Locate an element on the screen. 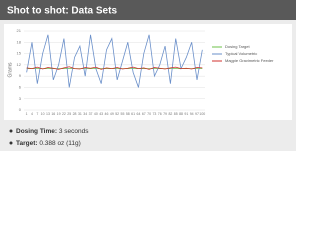 Image resolution: width=320 pixels, height=240 pixels. x-tick-label: 73 is located at coordinates (154, 114).